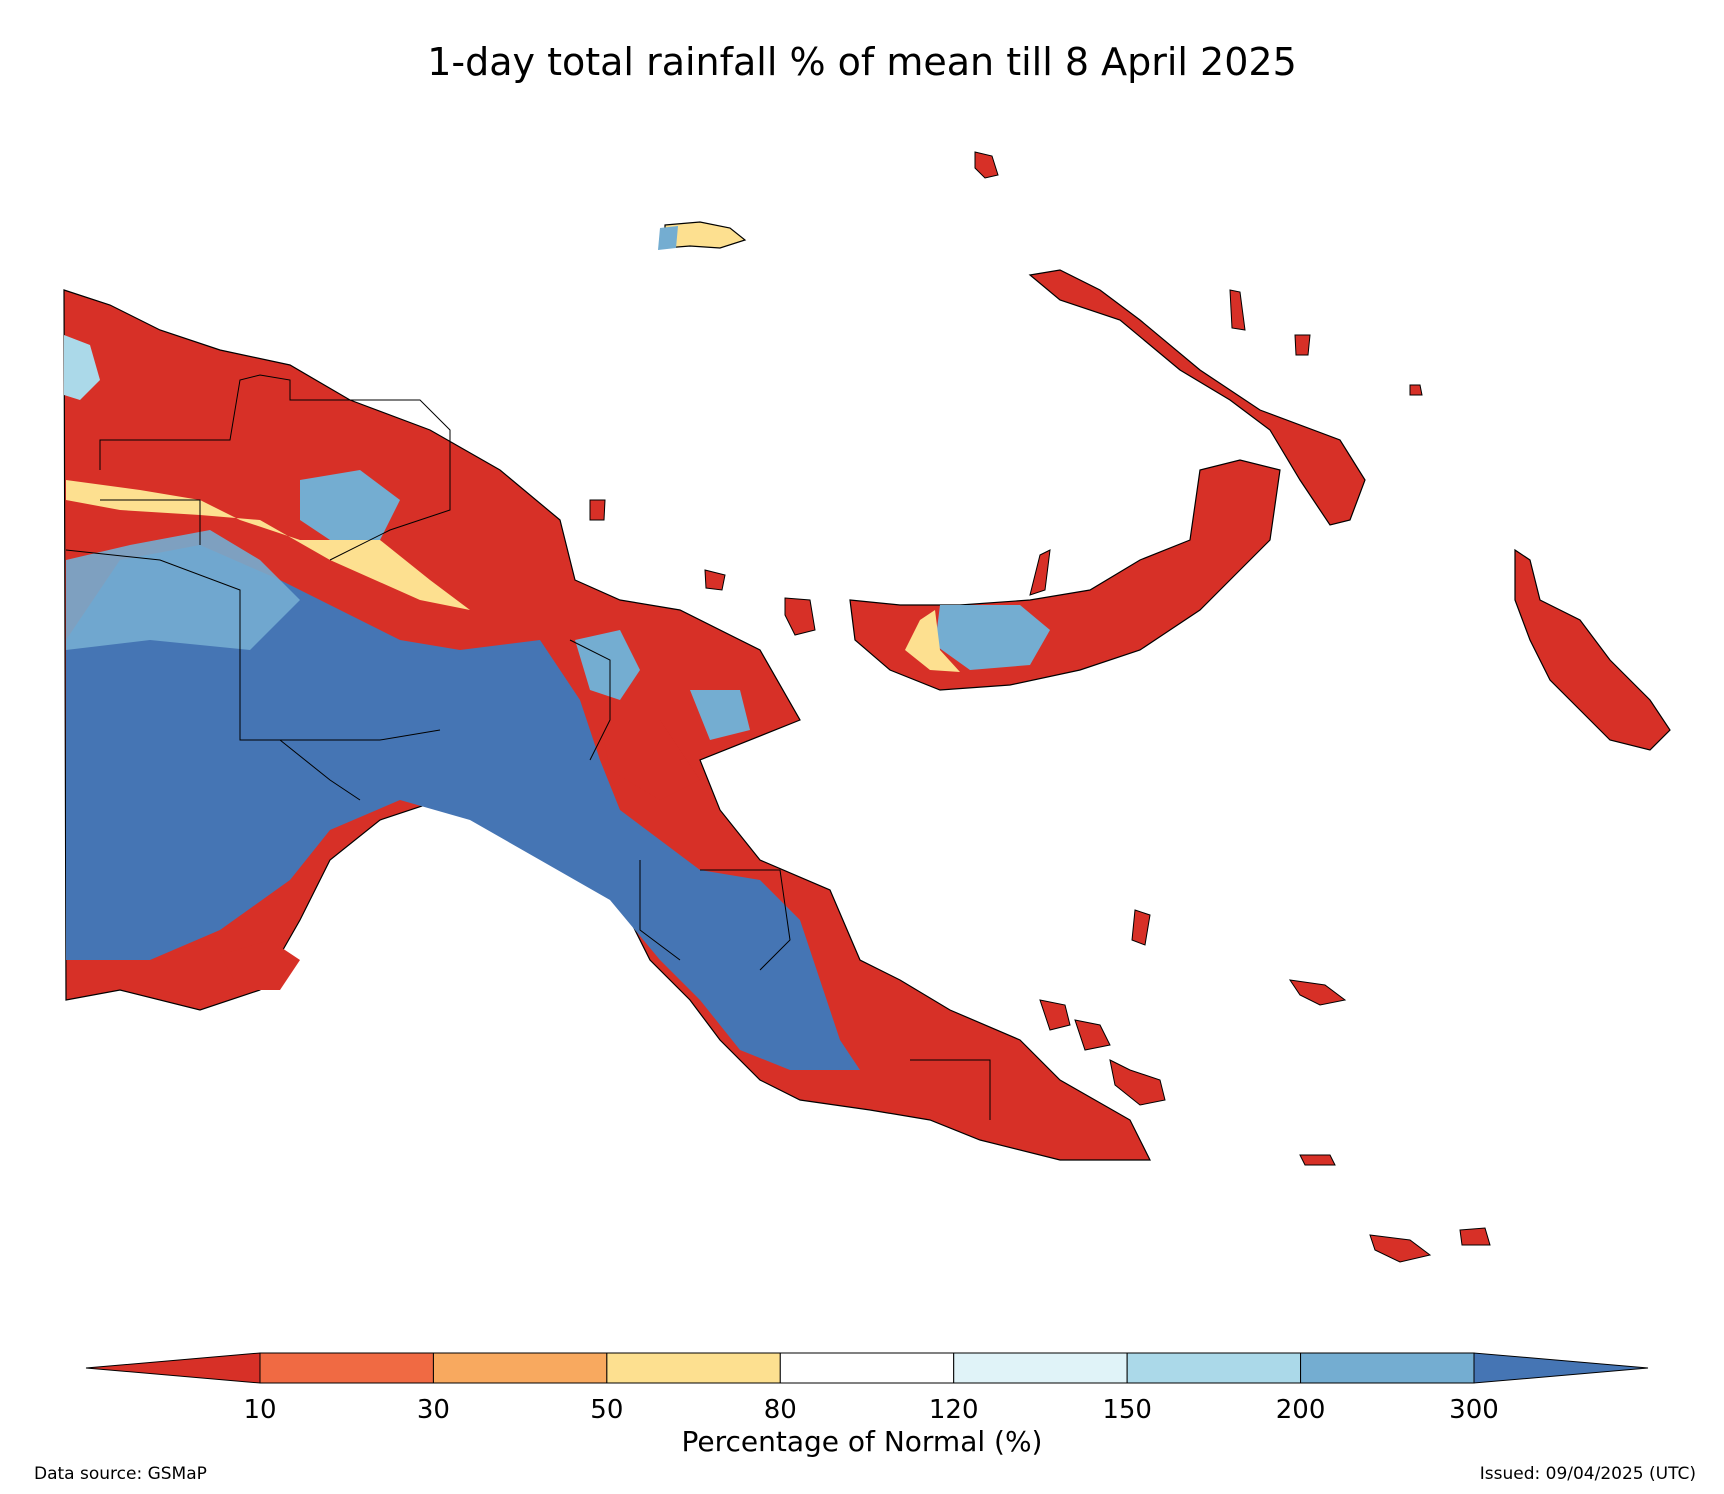 This screenshot has width=1724, height=1494. I want to click on colorbar-tick: 150, so click(1127, 1410).